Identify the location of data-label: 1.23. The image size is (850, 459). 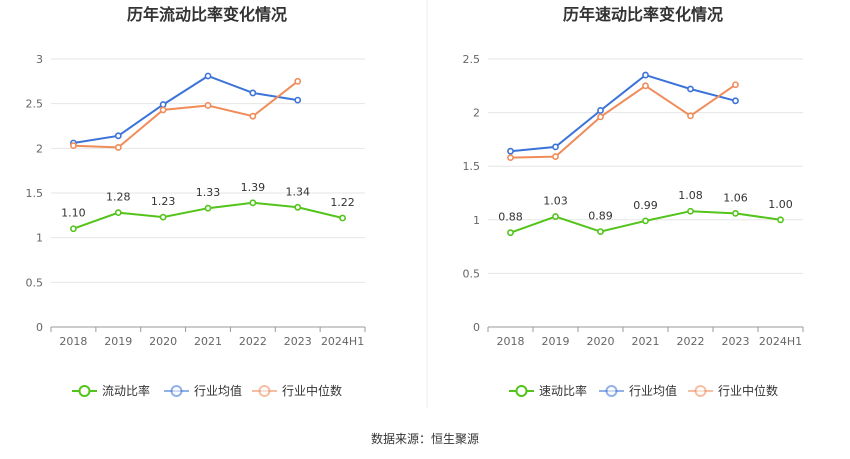
(163, 201).